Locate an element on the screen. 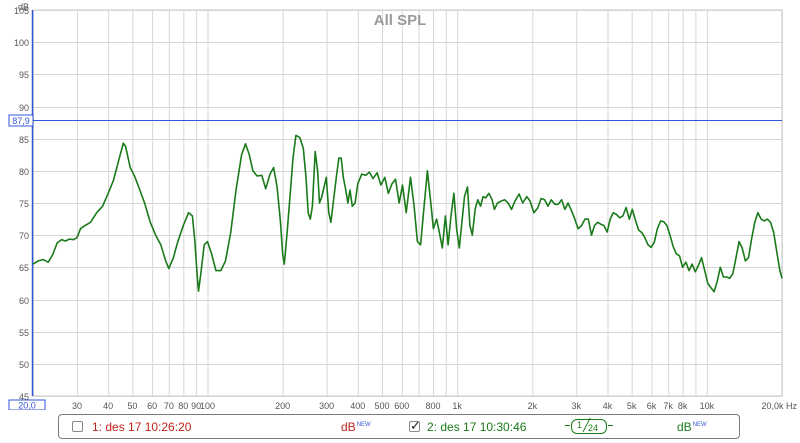 The image size is (800, 443). x-readout-label: 20,0 is located at coordinates (27, 406).